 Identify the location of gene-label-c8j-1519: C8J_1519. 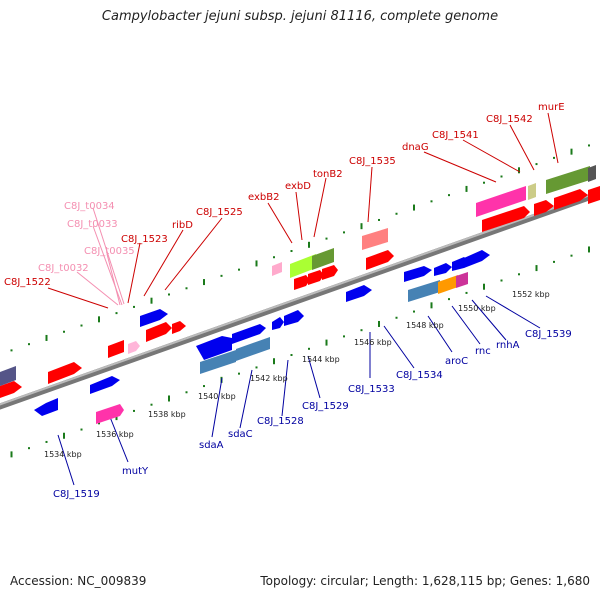
(76, 494).